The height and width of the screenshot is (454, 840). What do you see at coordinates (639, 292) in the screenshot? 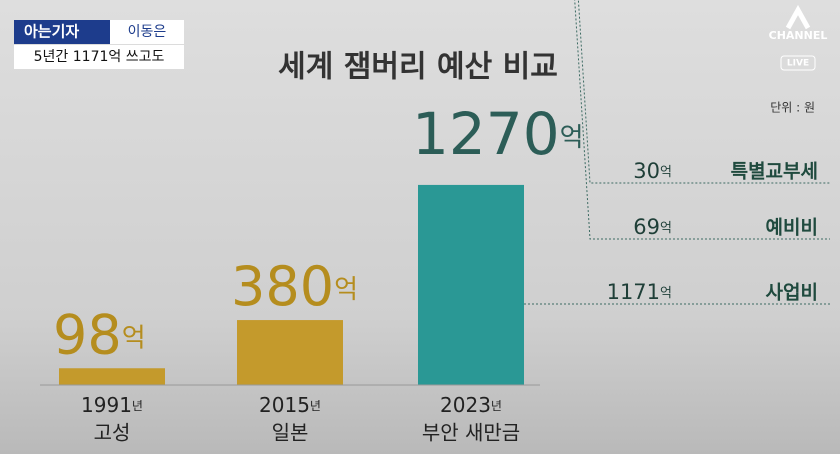
I see `breakdown-value: 1171억` at bounding box center [639, 292].